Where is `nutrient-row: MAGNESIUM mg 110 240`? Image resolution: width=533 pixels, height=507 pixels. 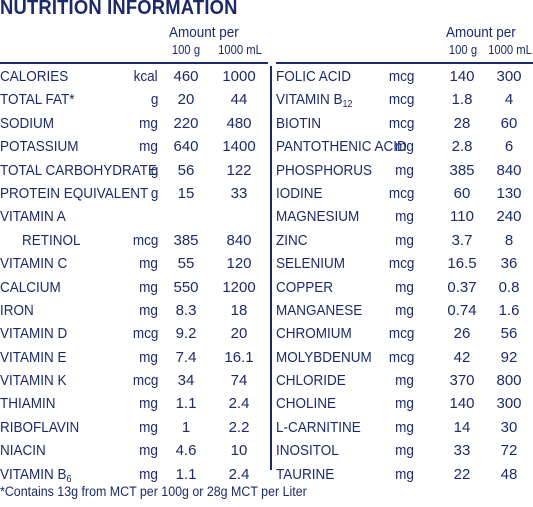
nutrient-row: MAGNESIUM mg 110 240 is located at coordinates (404, 216).